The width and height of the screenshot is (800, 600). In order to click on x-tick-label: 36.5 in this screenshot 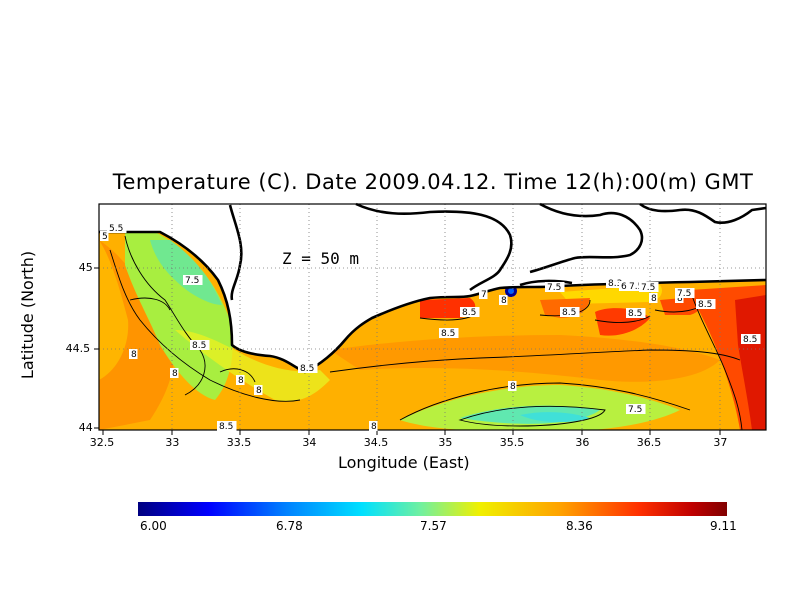, I will do `click(649, 442)`.